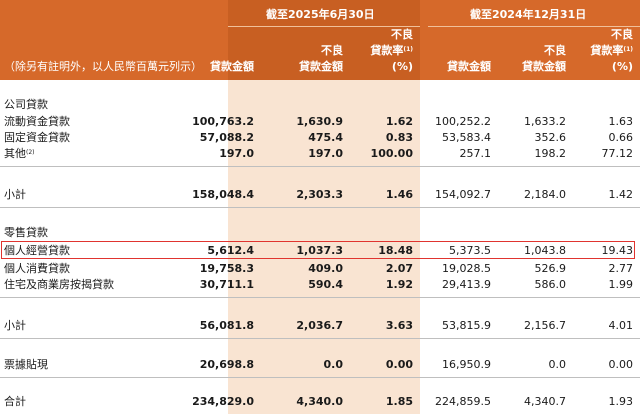  I want to click on col-loan-amount-2024: 貸款金額, so click(469, 66).